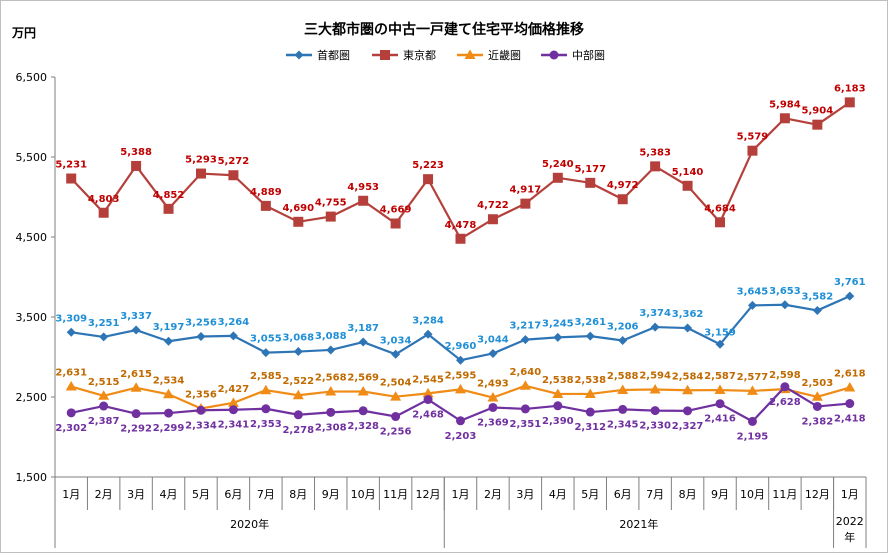 The image size is (888, 557). I want to click on x-tick-label: 10月, so click(752, 494).